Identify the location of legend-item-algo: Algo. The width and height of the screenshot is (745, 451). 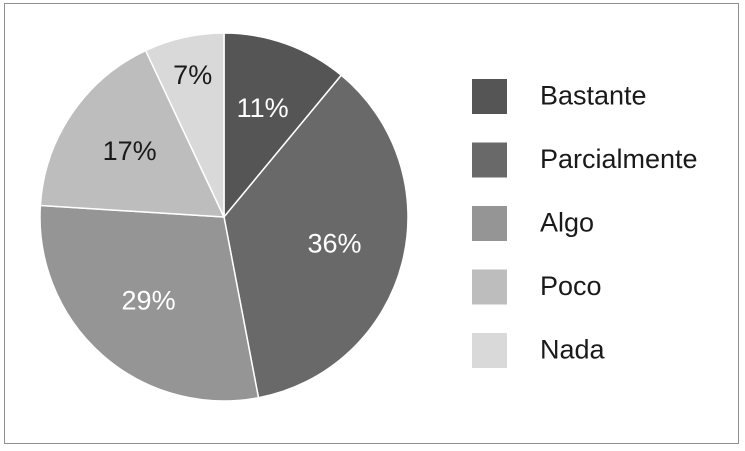
(533, 223).